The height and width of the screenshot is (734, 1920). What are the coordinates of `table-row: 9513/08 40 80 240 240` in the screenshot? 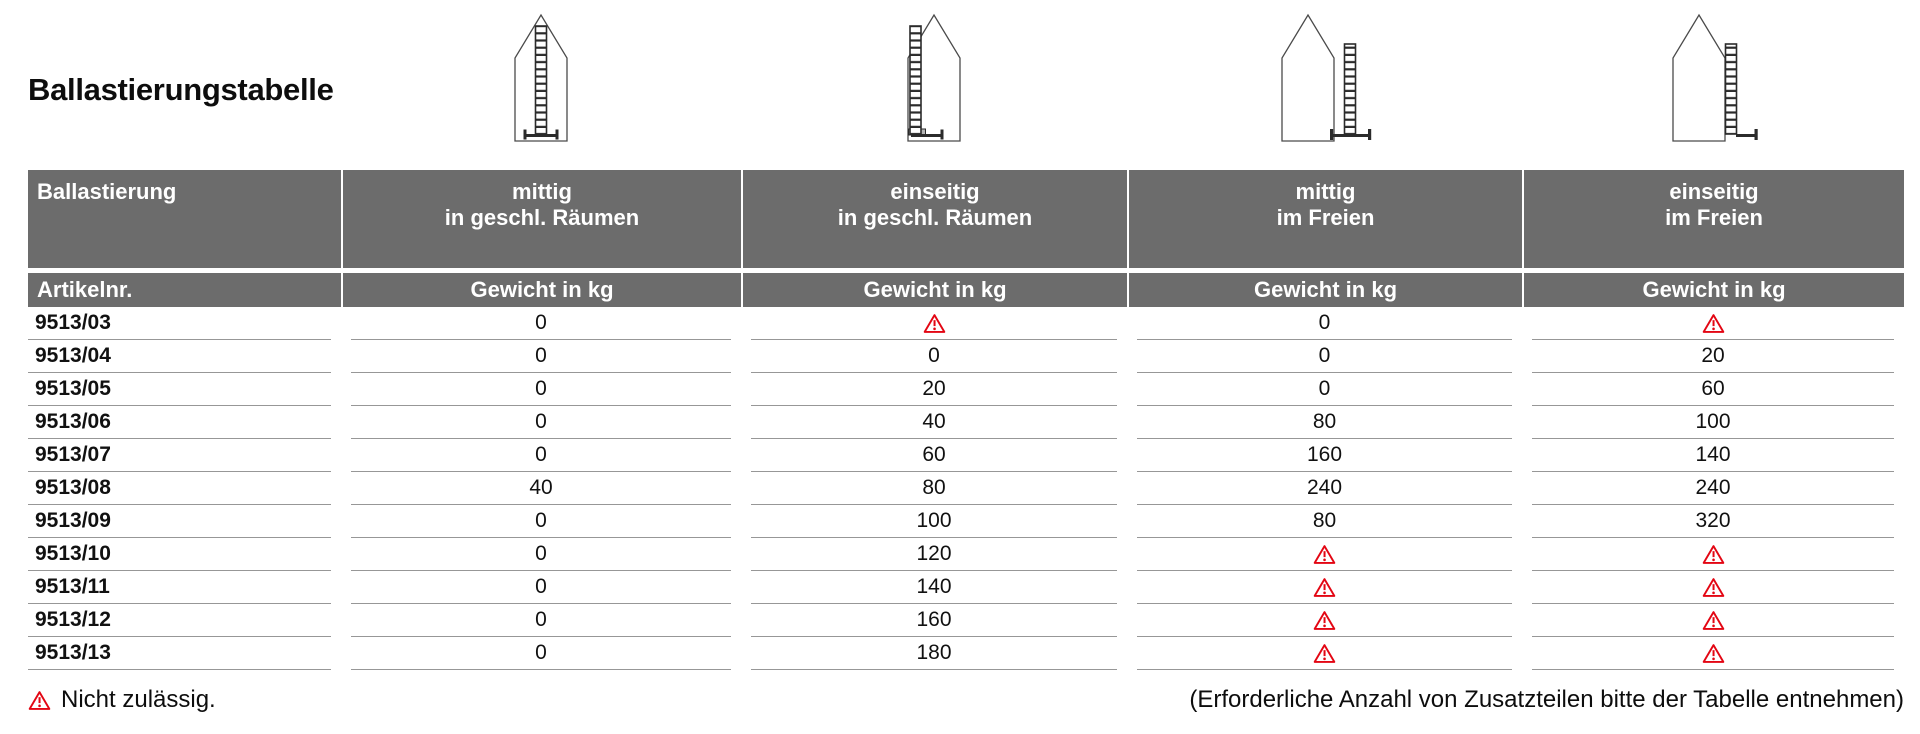 It's located at (966, 488).